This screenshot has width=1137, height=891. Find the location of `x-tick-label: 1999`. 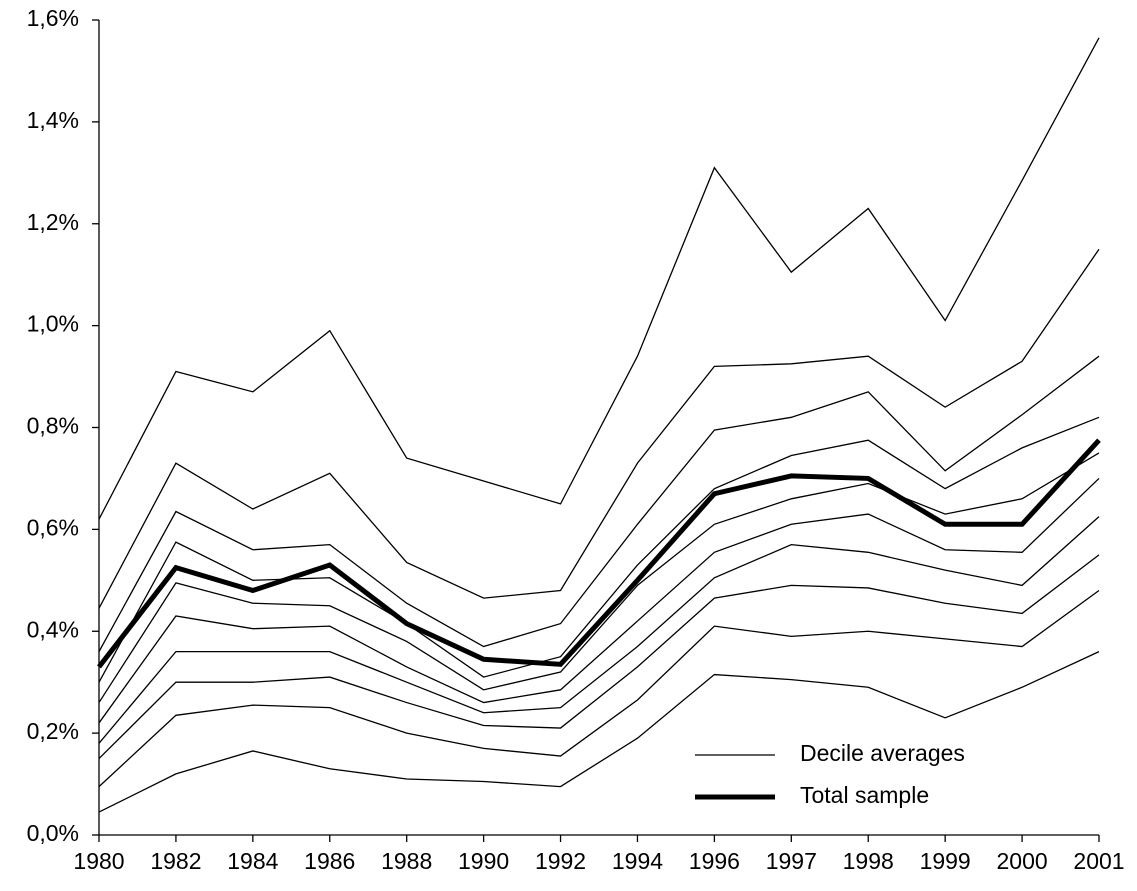

x-tick-label: 1999 is located at coordinates (945, 861).